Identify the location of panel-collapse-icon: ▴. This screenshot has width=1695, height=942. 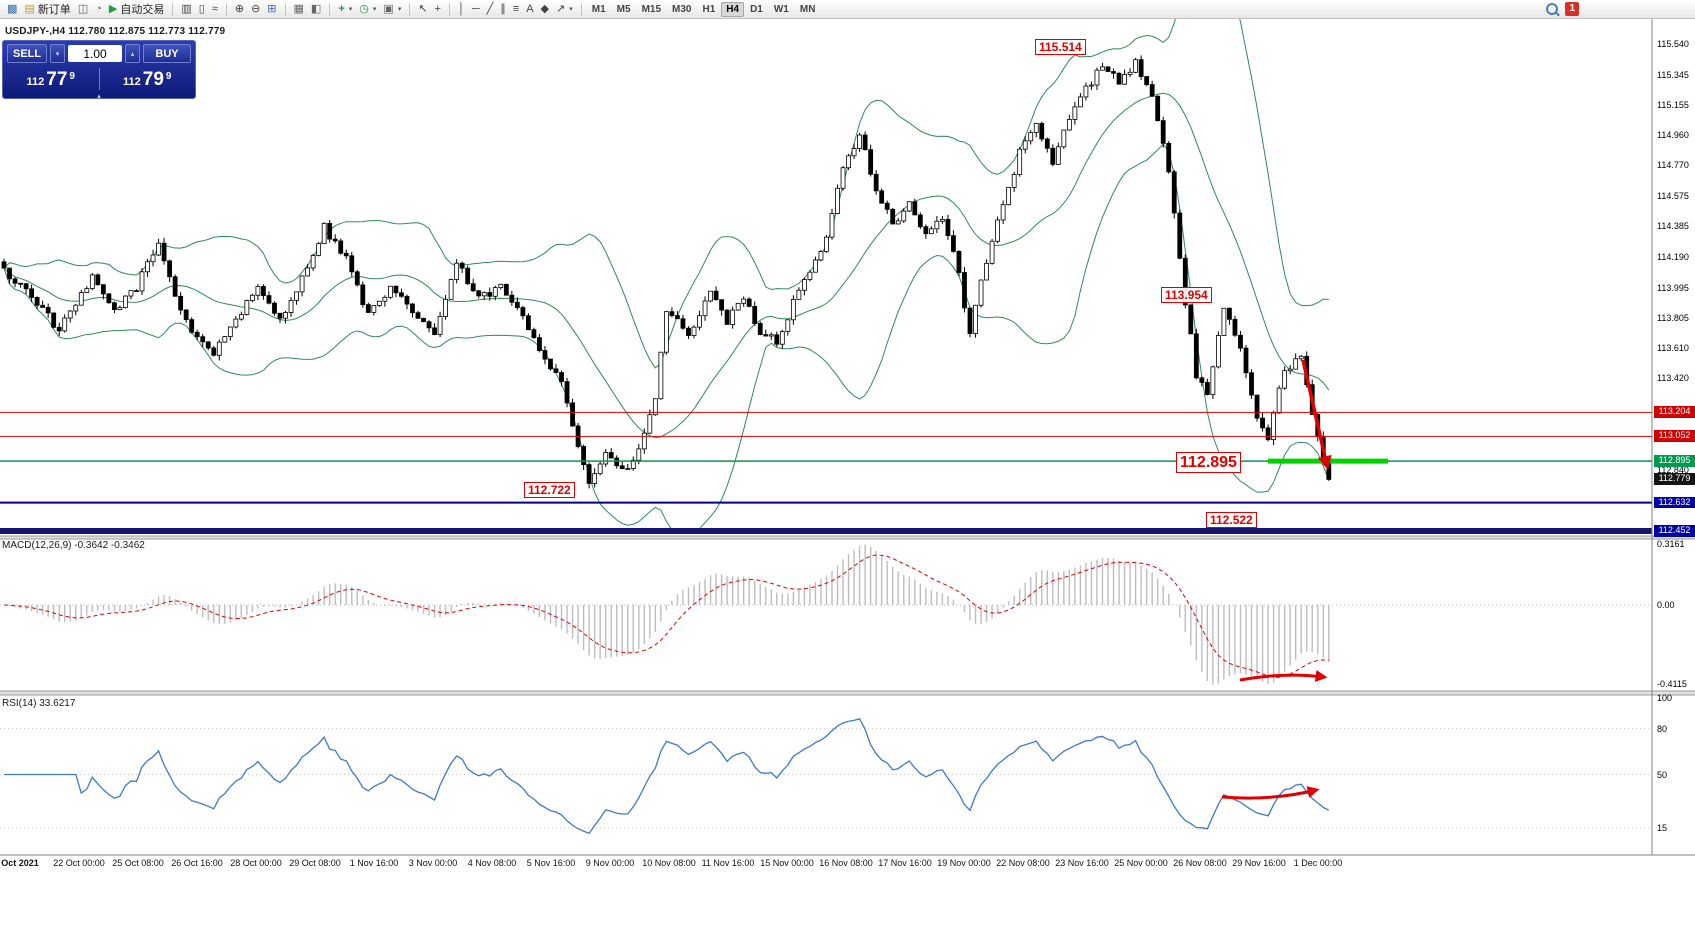
(99, 96).